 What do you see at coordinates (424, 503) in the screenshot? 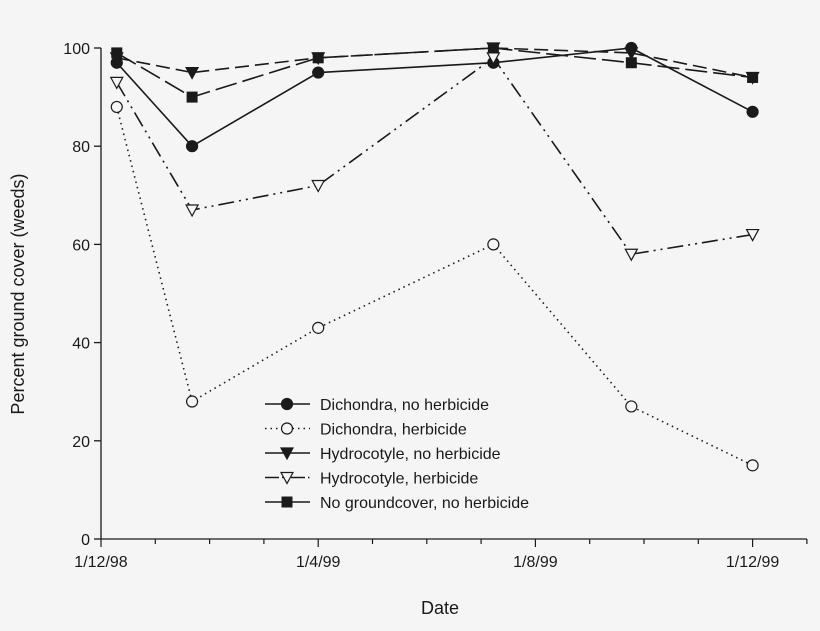
I see `legend-label: No groundcover, no herbicide` at bounding box center [424, 503].